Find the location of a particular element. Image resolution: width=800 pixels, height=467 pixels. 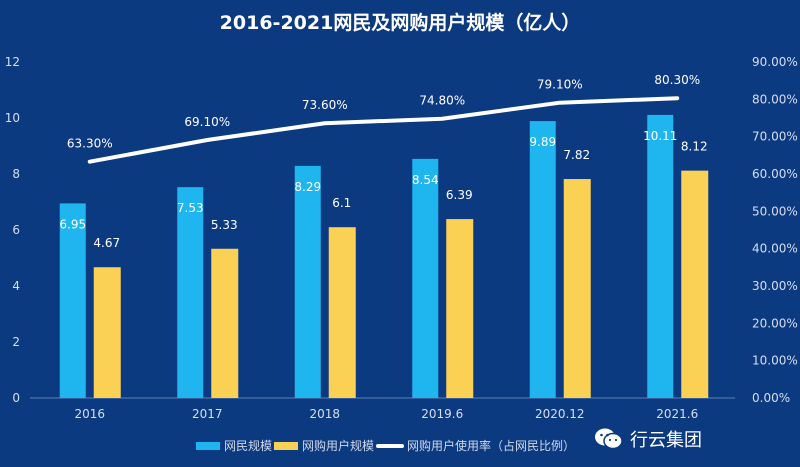

y-tick-label: 12 is located at coordinates (12, 62).